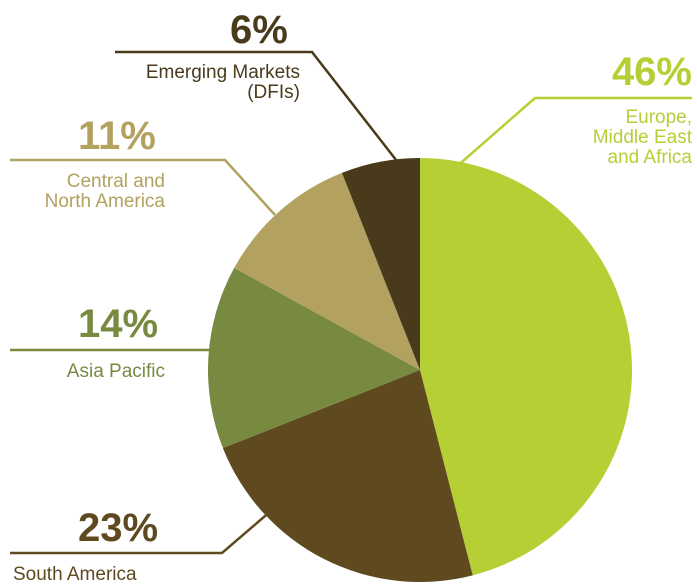 The width and height of the screenshot is (697, 585). I want to click on value-label: 11%, so click(117, 136).